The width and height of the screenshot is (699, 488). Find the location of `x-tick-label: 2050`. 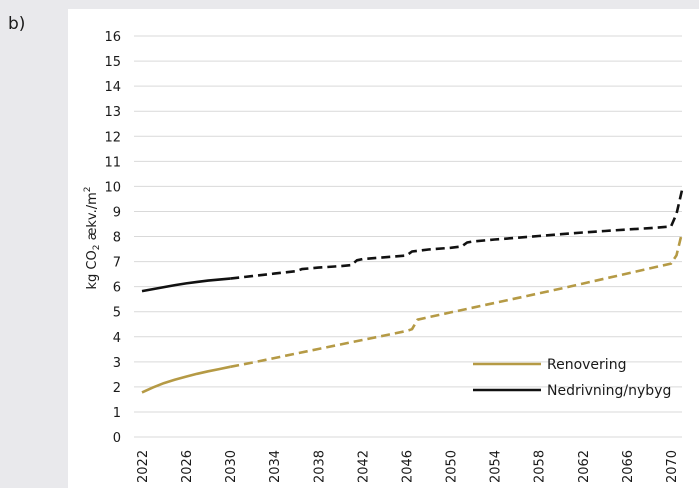

x-tick-label: 2050 is located at coordinates (452, 466).